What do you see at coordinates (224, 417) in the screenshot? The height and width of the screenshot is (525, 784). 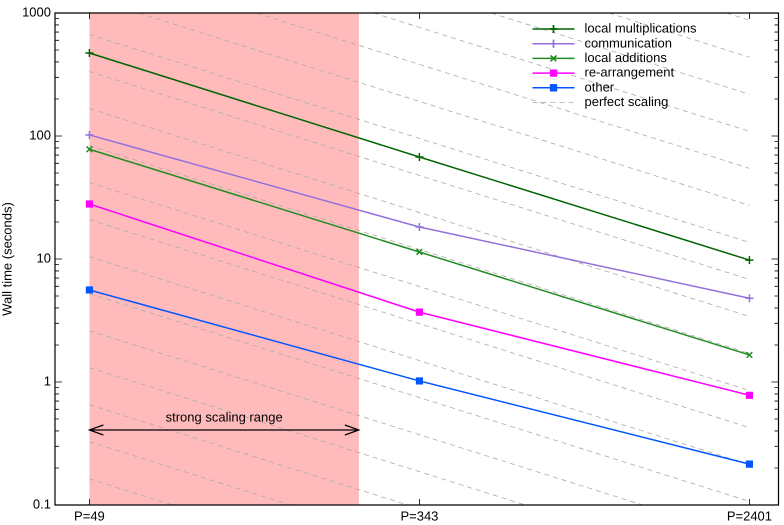 I see `annotation: strong scaling range` at bounding box center [224, 417].